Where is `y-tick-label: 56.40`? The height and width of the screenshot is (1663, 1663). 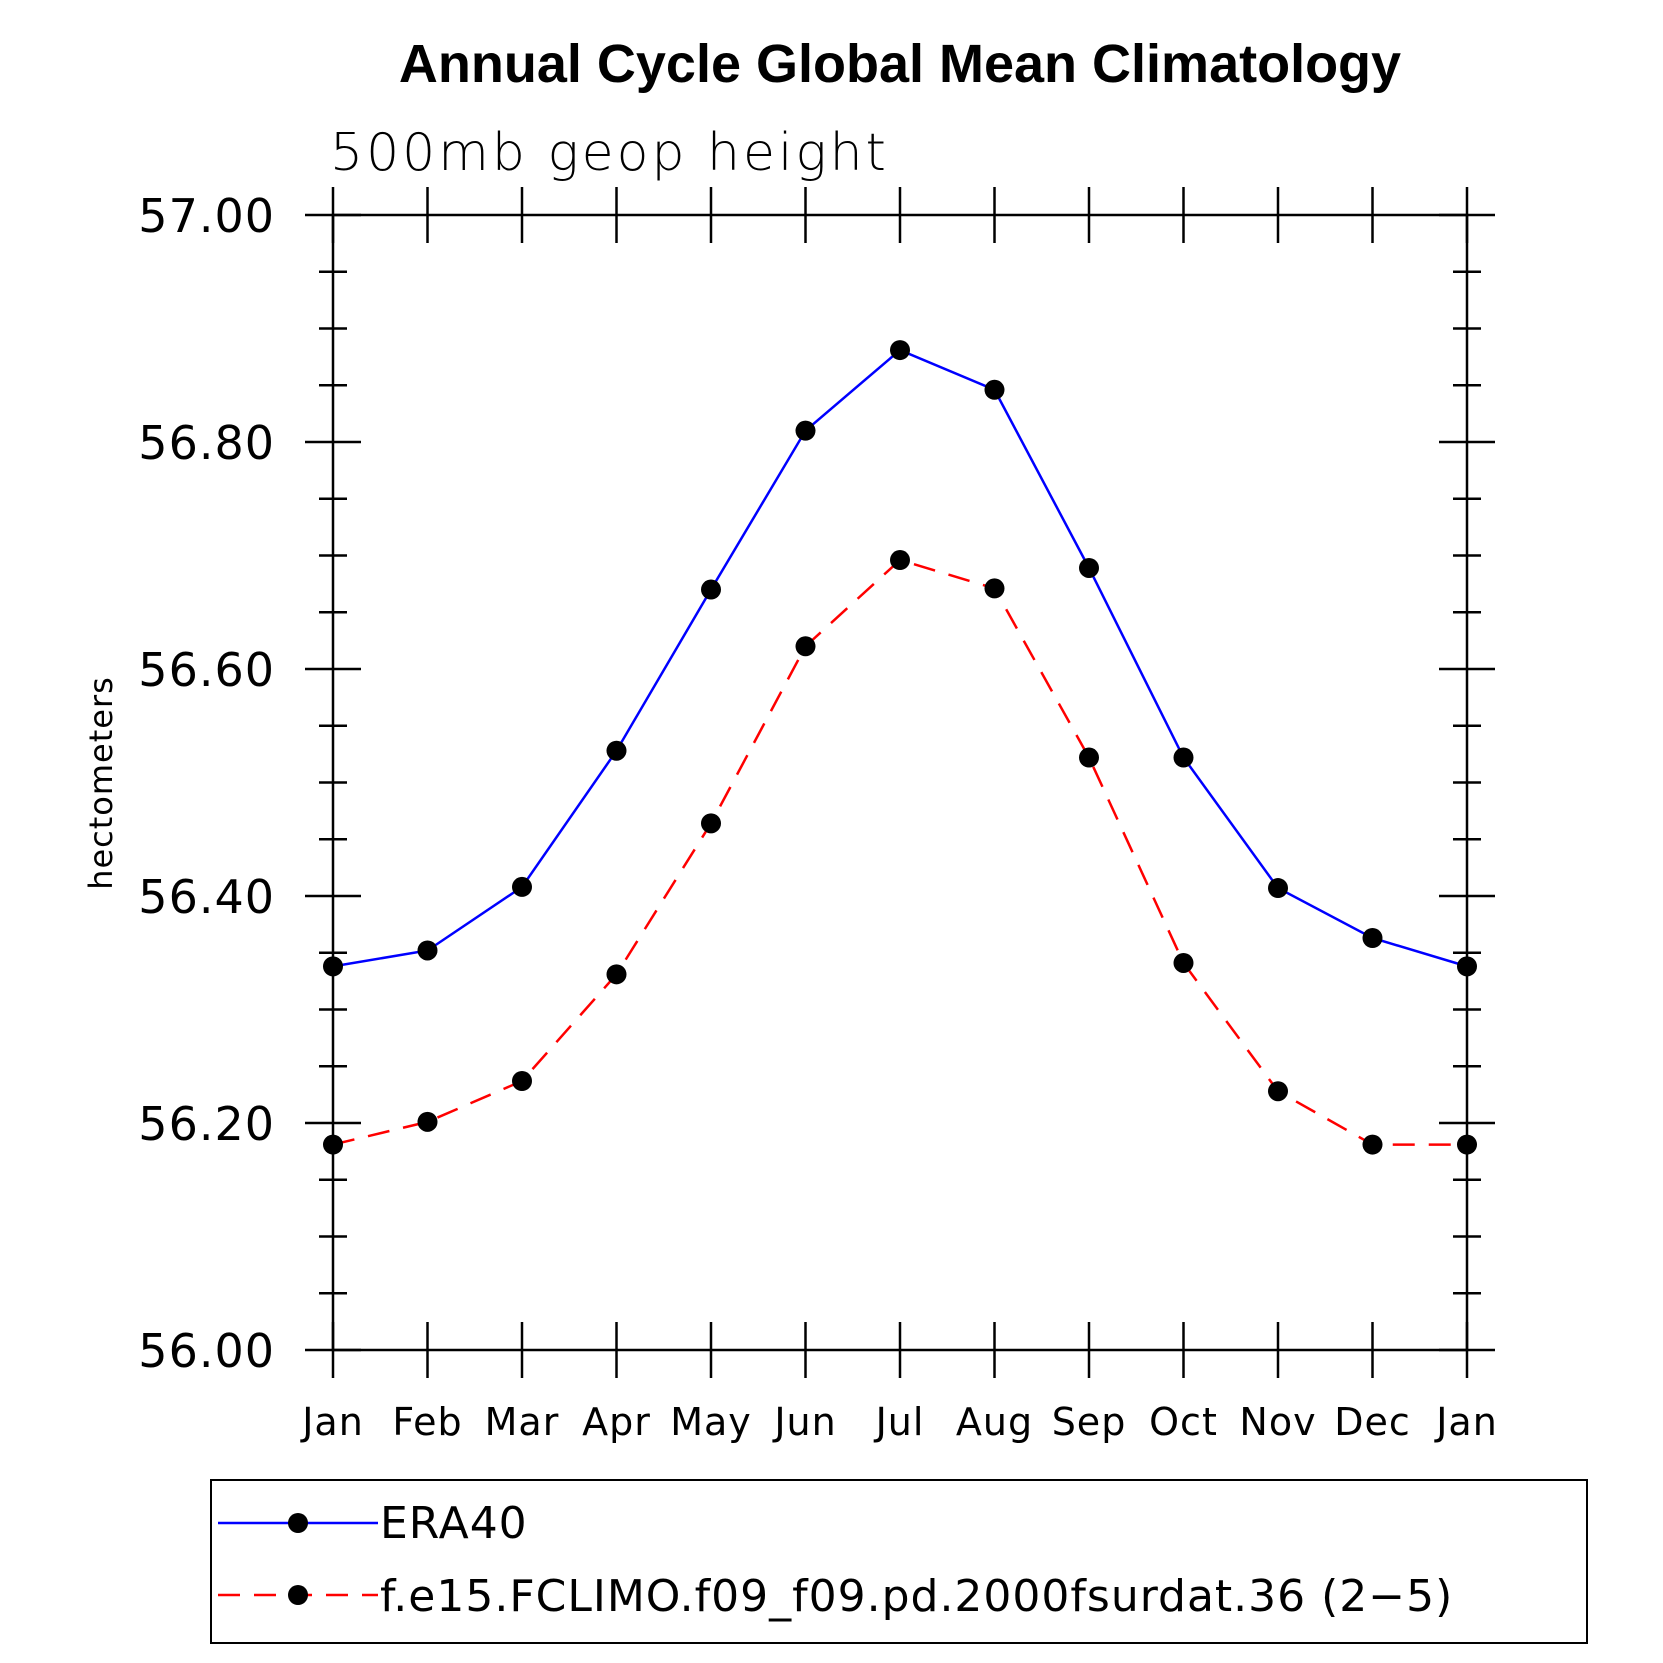 y-tick-label: 56.40 is located at coordinates (206, 897).